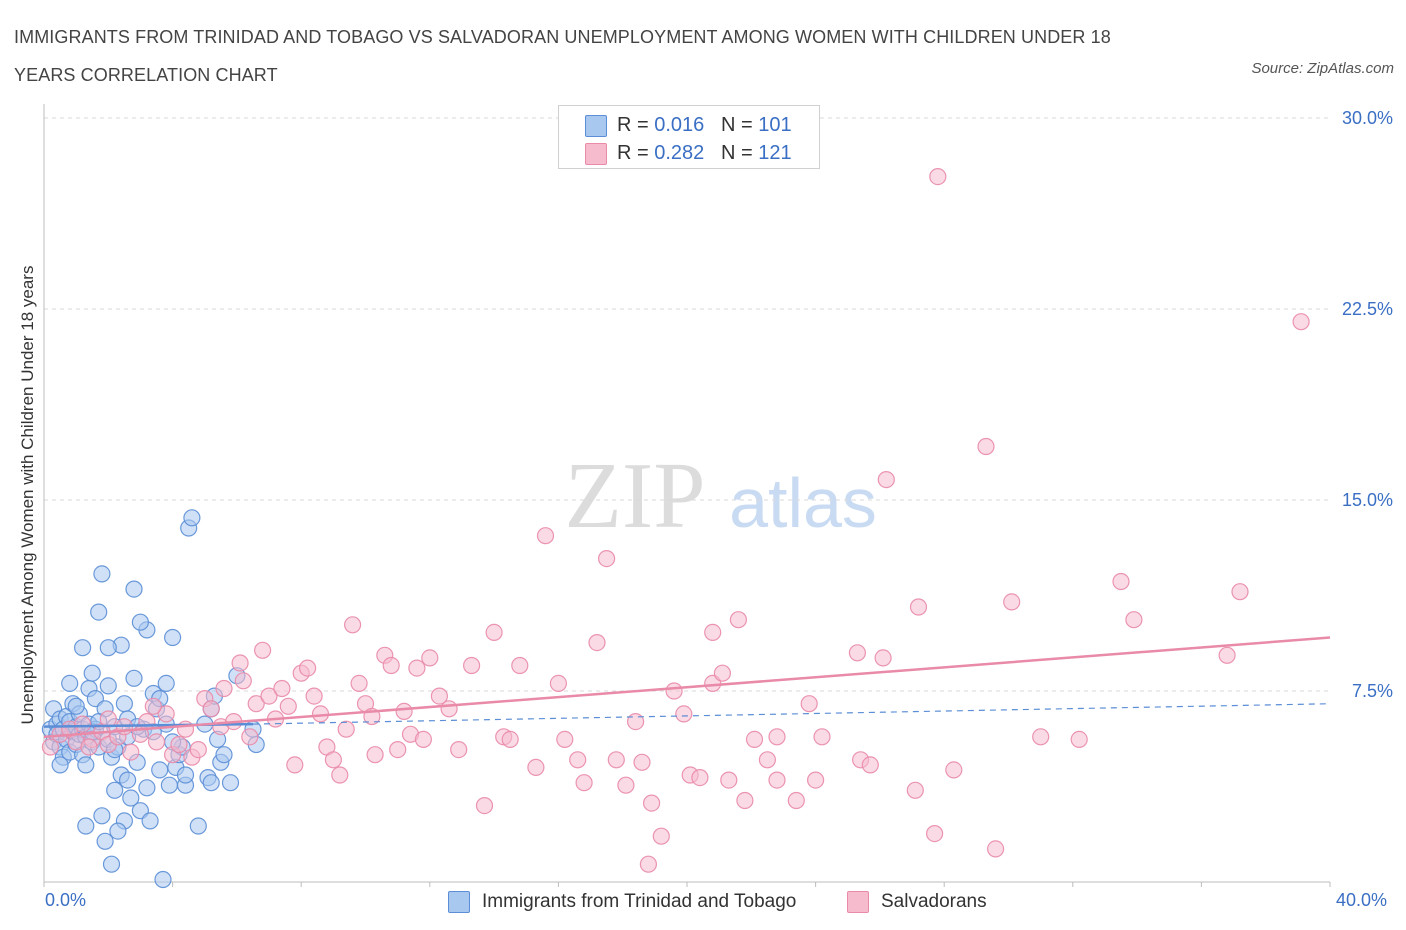 The image size is (1406, 930). Describe the element at coordinates (803, 503) in the screenshot. I see `watermark-atlas: atlas` at that location.